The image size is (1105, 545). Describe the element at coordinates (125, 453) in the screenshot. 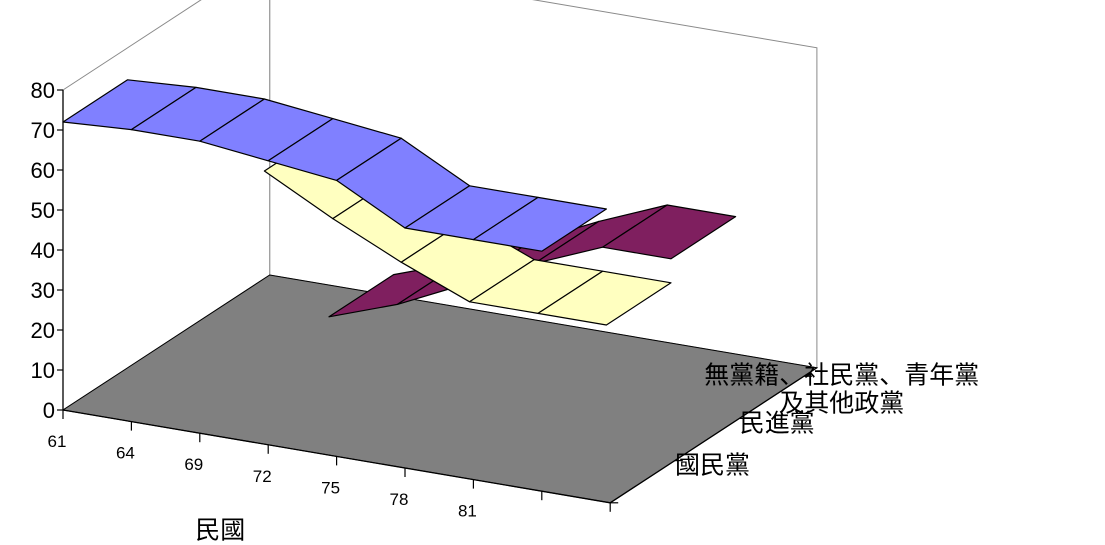

I see `x-tick-label: 64` at that location.